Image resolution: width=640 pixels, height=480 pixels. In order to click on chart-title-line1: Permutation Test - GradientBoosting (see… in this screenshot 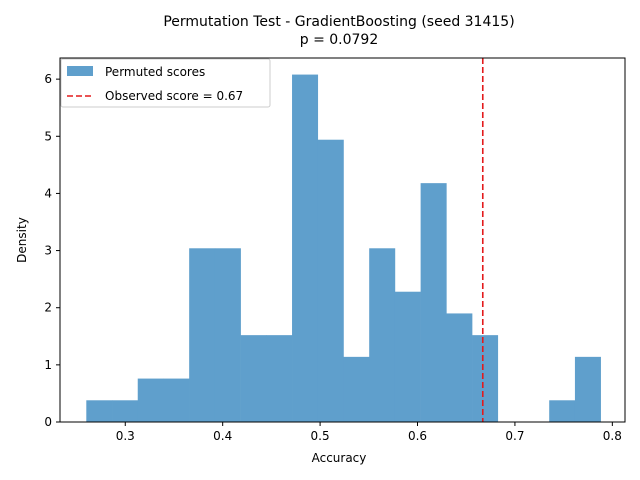, I will do `click(338, 22)`.